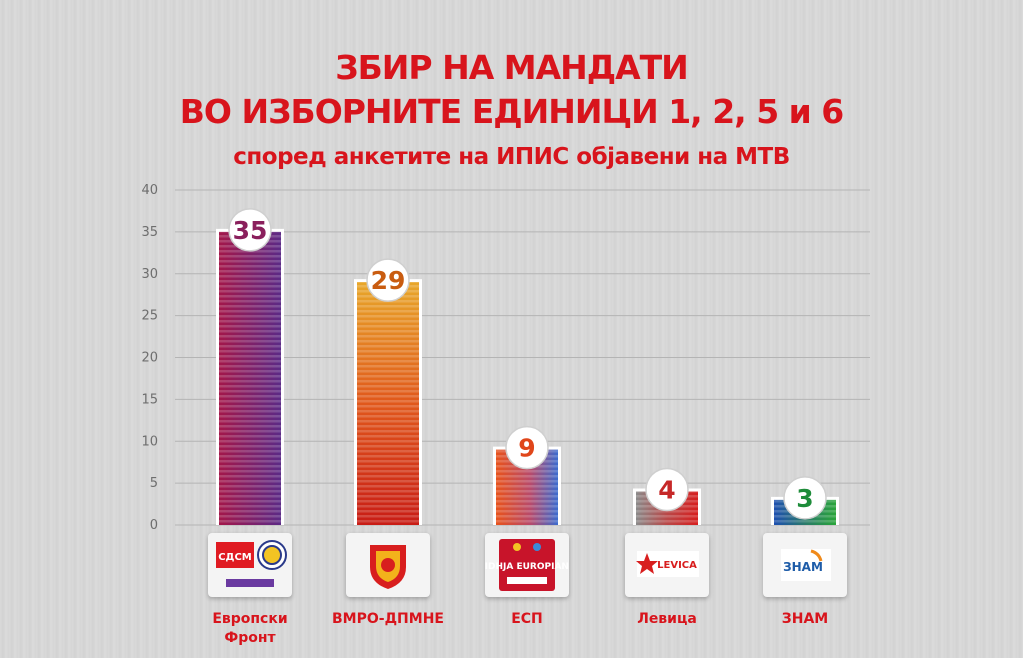 The width and height of the screenshot is (1023, 658). What do you see at coordinates (154, 525) in the screenshot?
I see `y-tick-label: 0` at bounding box center [154, 525].